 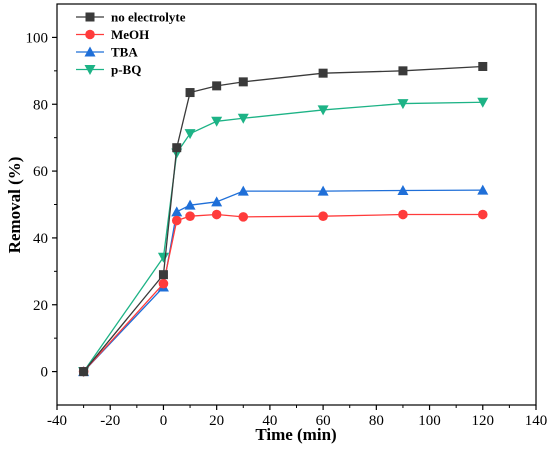 What do you see at coordinates (40, 306) in the screenshot?
I see `y-tick-label: 20` at bounding box center [40, 306].